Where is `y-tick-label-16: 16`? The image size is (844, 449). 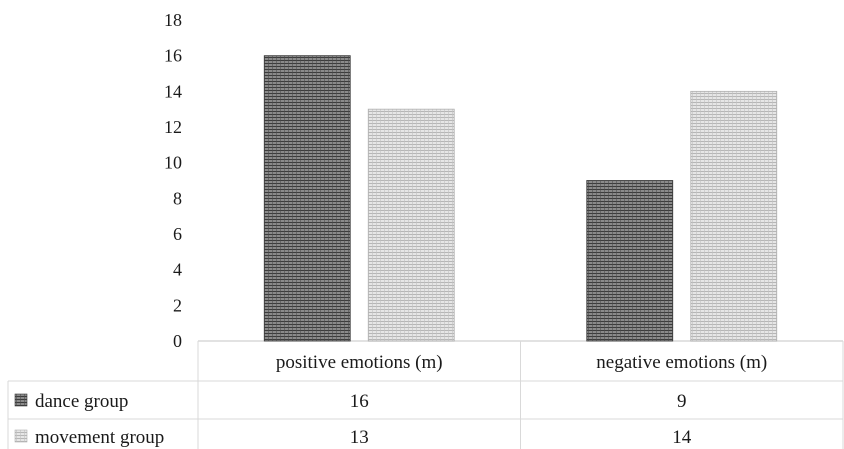 y-tick-label-16: 16 is located at coordinates (173, 56).